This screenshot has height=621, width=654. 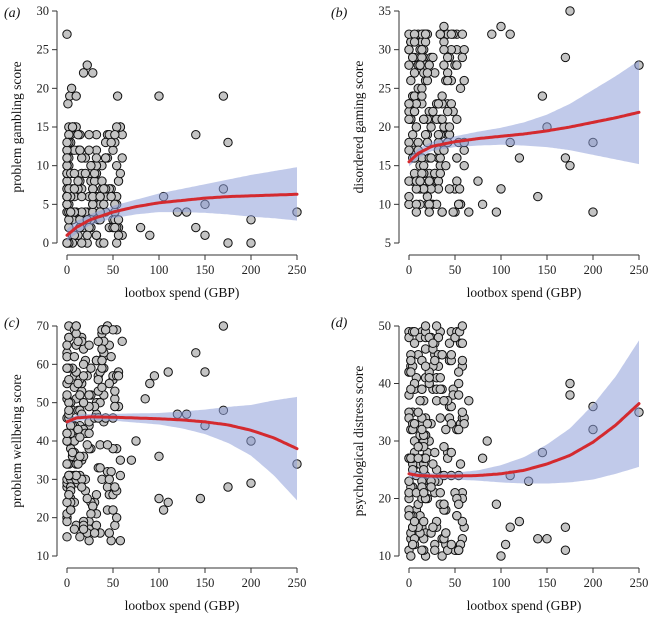 I want to click on chart1-y-tick-label: 35, so click(x=385, y=11).